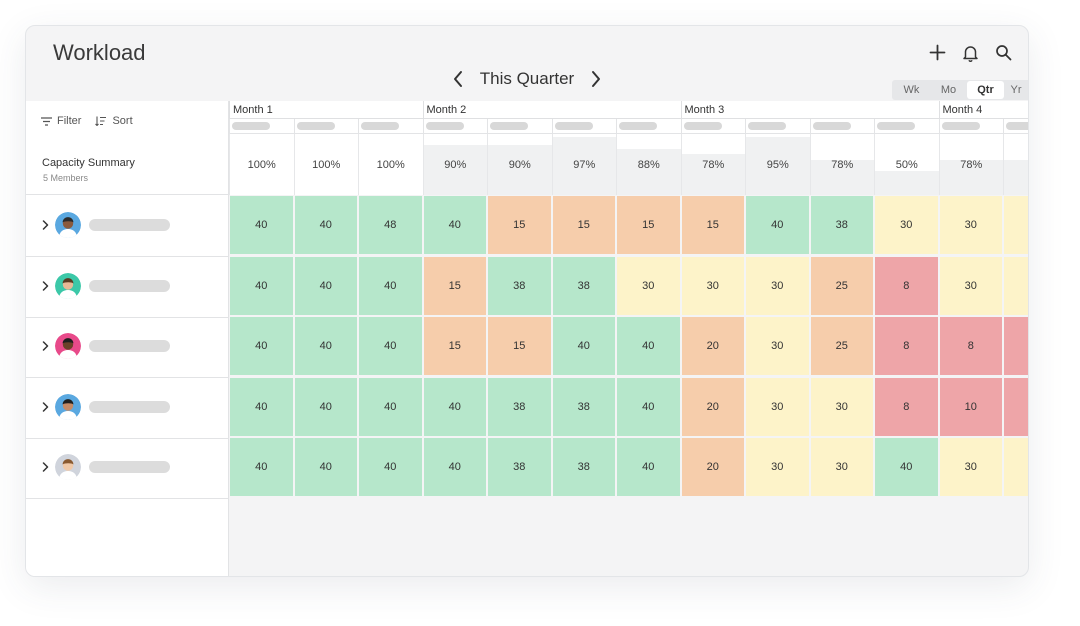 Image resolution: width=1080 pixels, height=626 pixels. What do you see at coordinates (970, 407) in the screenshot?
I see `workload-cell: 10` at bounding box center [970, 407].